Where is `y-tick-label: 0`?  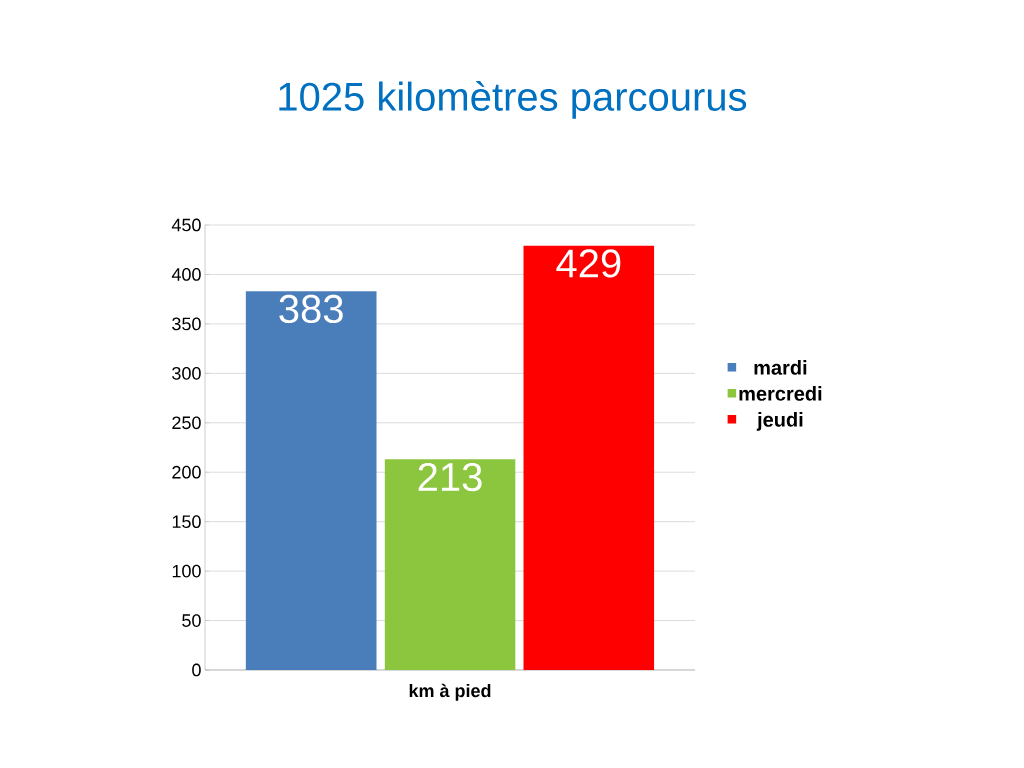 y-tick-label: 0 is located at coordinates (196, 670).